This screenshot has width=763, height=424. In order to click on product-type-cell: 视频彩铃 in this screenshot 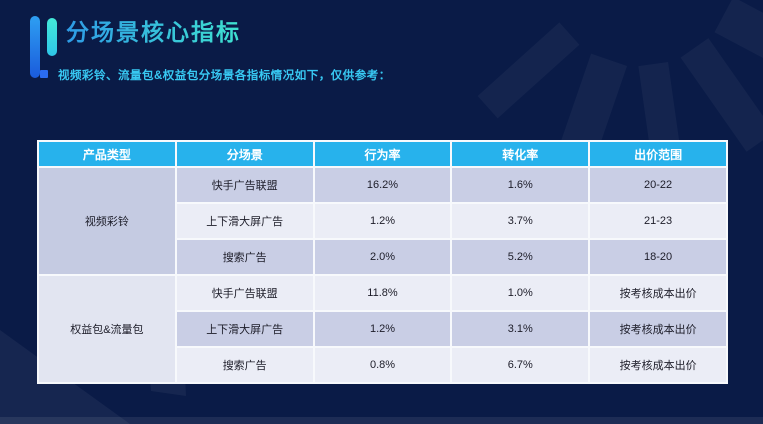, I will do `click(107, 221)`.